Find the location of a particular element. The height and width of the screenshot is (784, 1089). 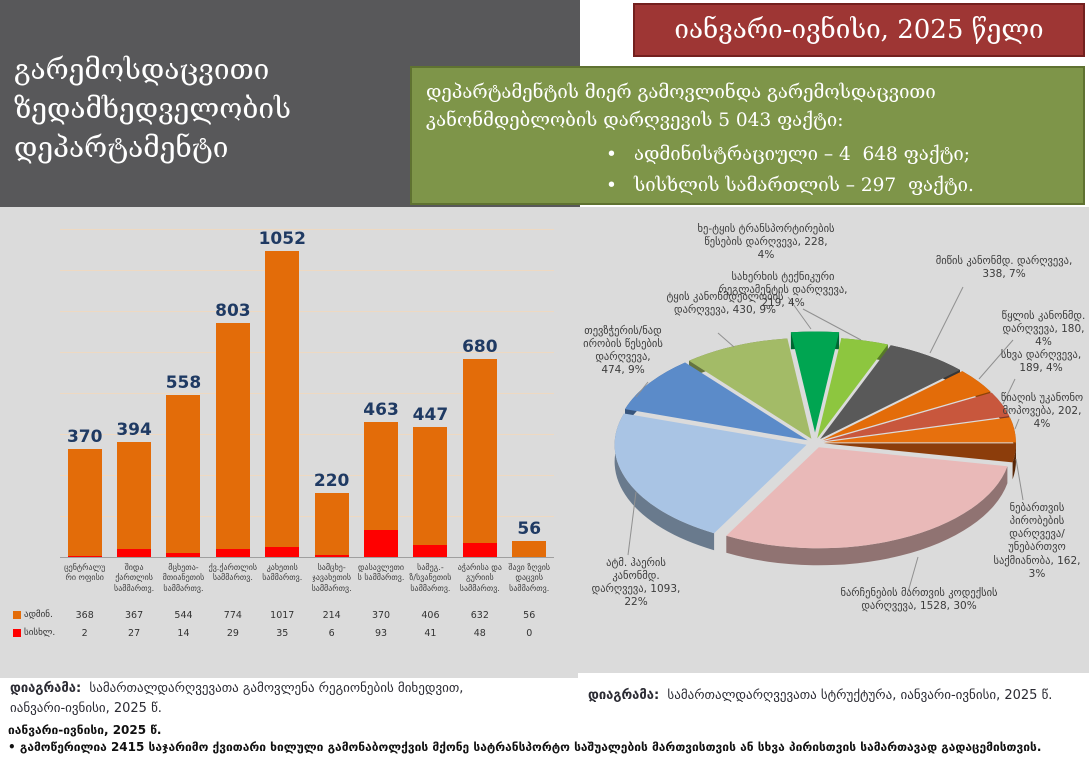

bar-value-label: 370 is located at coordinates (84, 436).